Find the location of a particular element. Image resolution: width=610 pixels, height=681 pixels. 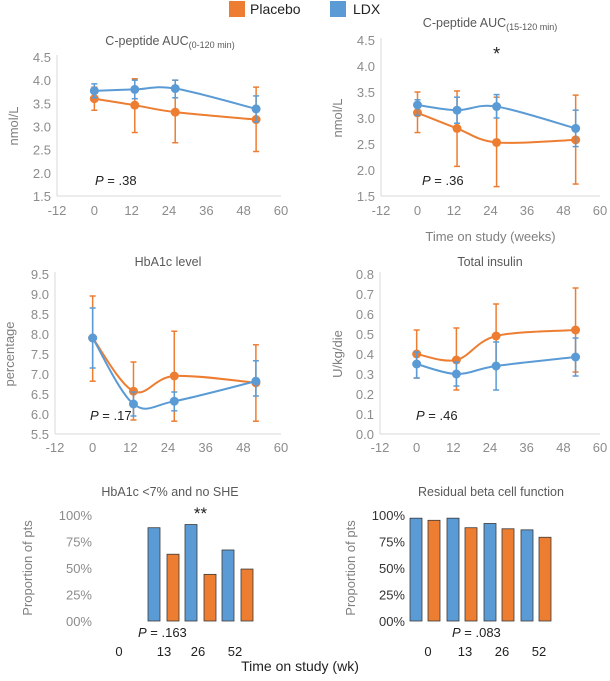

y-tick-label: 6.0 is located at coordinates (40, 414).